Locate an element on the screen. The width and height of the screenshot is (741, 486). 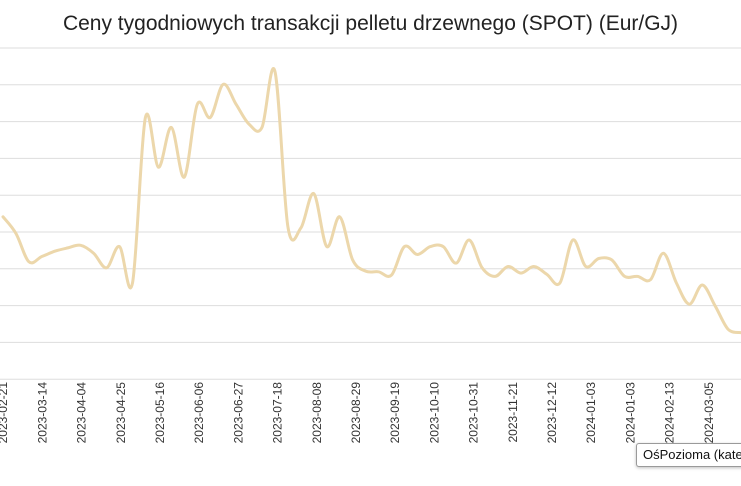
x-tick-label: 2023-08-08 is located at coordinates (317, 413).